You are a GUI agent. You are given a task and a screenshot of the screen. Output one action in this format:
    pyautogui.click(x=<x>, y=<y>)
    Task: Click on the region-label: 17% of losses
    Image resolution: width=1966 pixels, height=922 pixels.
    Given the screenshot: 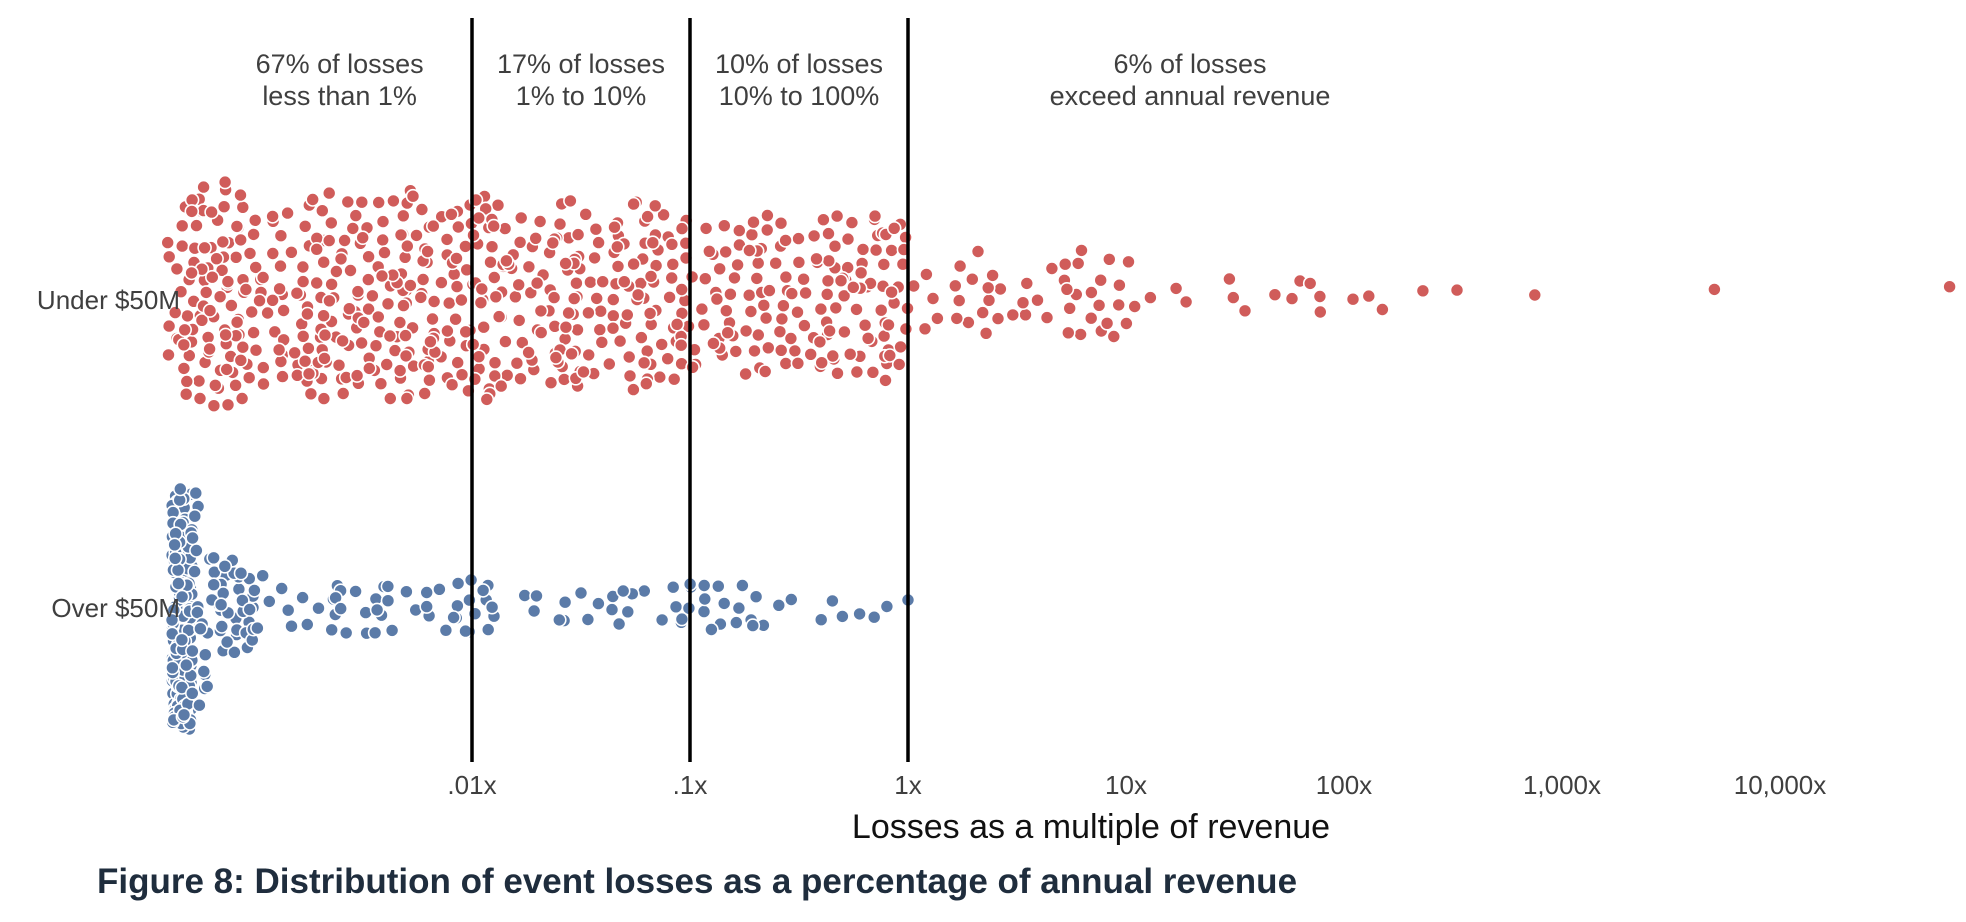 What is the action you would take?
    pyautogui.click(x=581, y=64)
    